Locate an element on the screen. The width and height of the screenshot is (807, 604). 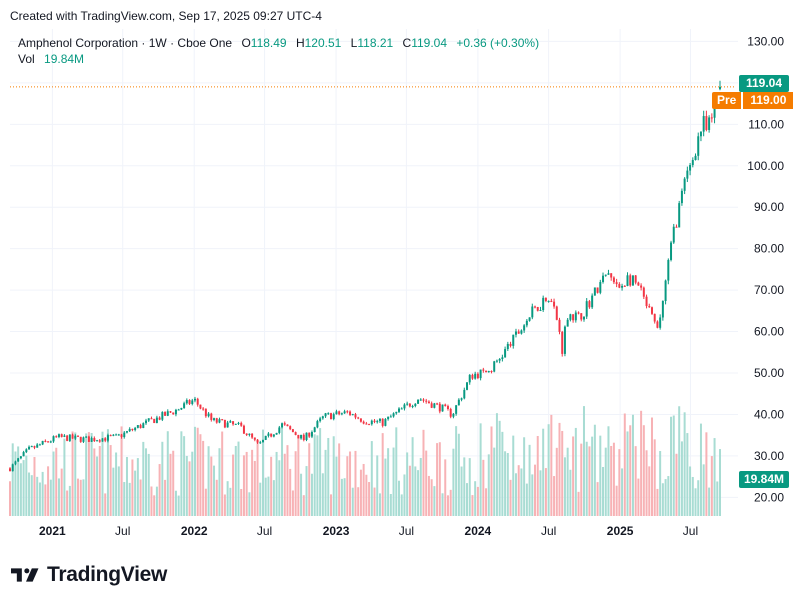
y-tick-label: 20.00 is located at coordinates (769, 497).